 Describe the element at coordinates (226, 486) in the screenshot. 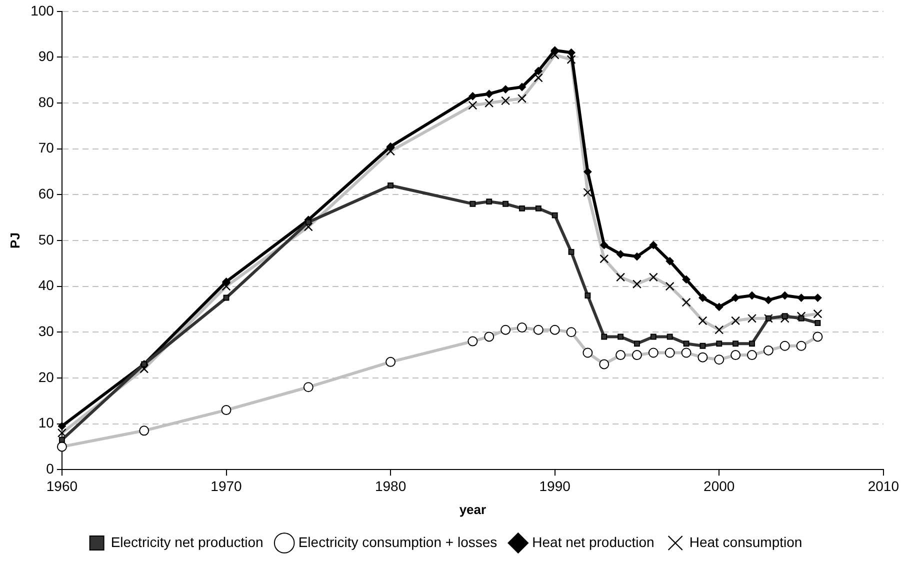

I see `x-tick-label: 1970` at that location.